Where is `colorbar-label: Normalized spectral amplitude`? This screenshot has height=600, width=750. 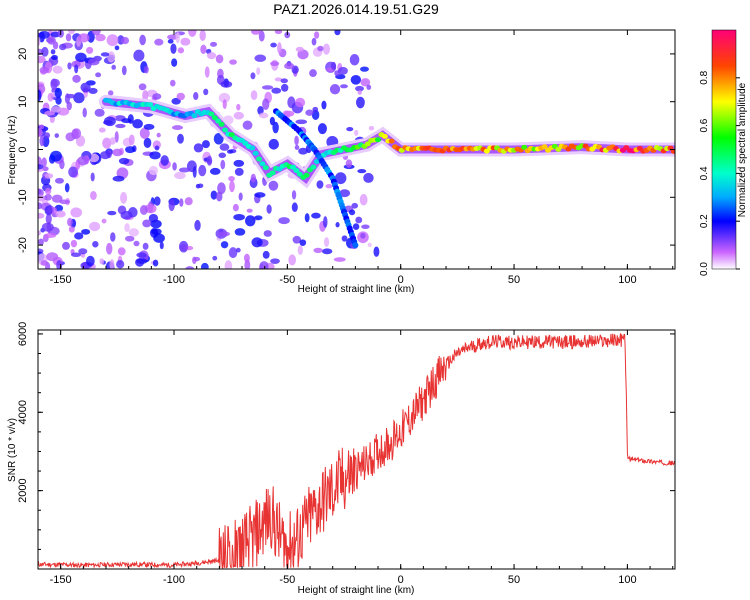
colorbar-label: Normalized spectral amplitude is located at coordinates (742, 149).